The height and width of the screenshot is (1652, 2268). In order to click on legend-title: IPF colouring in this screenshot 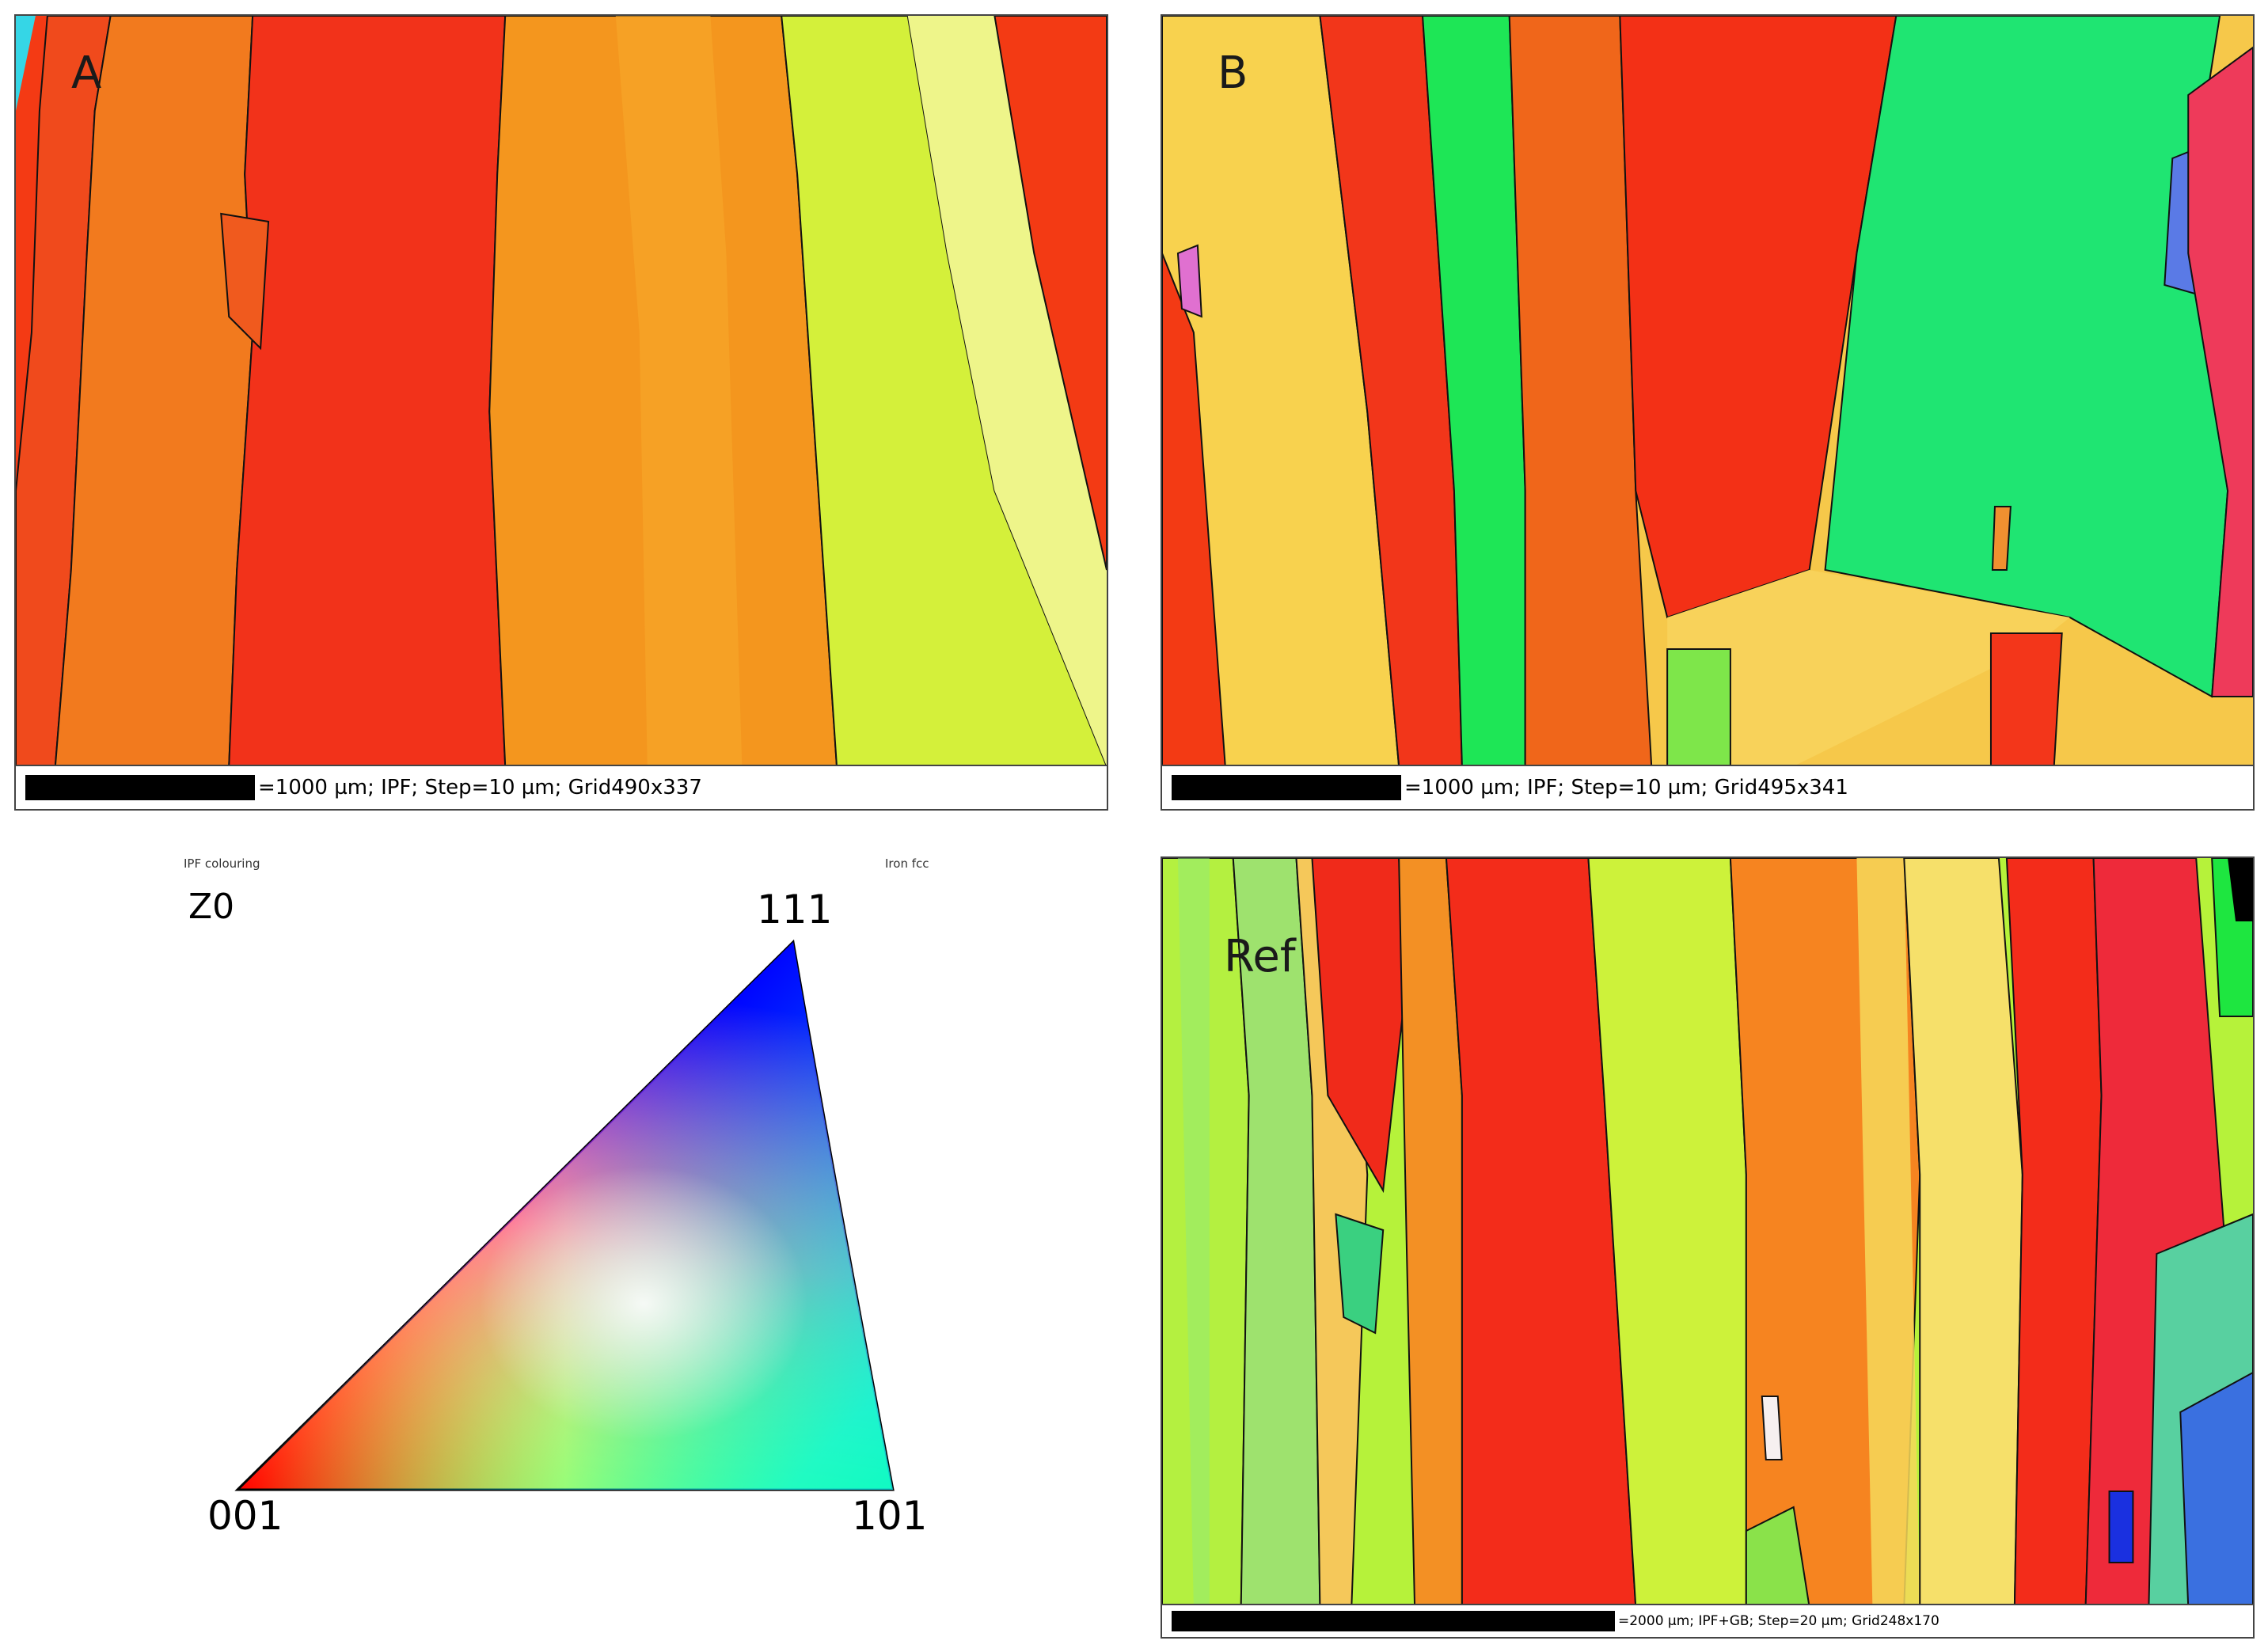, I will do `click(222, 864)`.